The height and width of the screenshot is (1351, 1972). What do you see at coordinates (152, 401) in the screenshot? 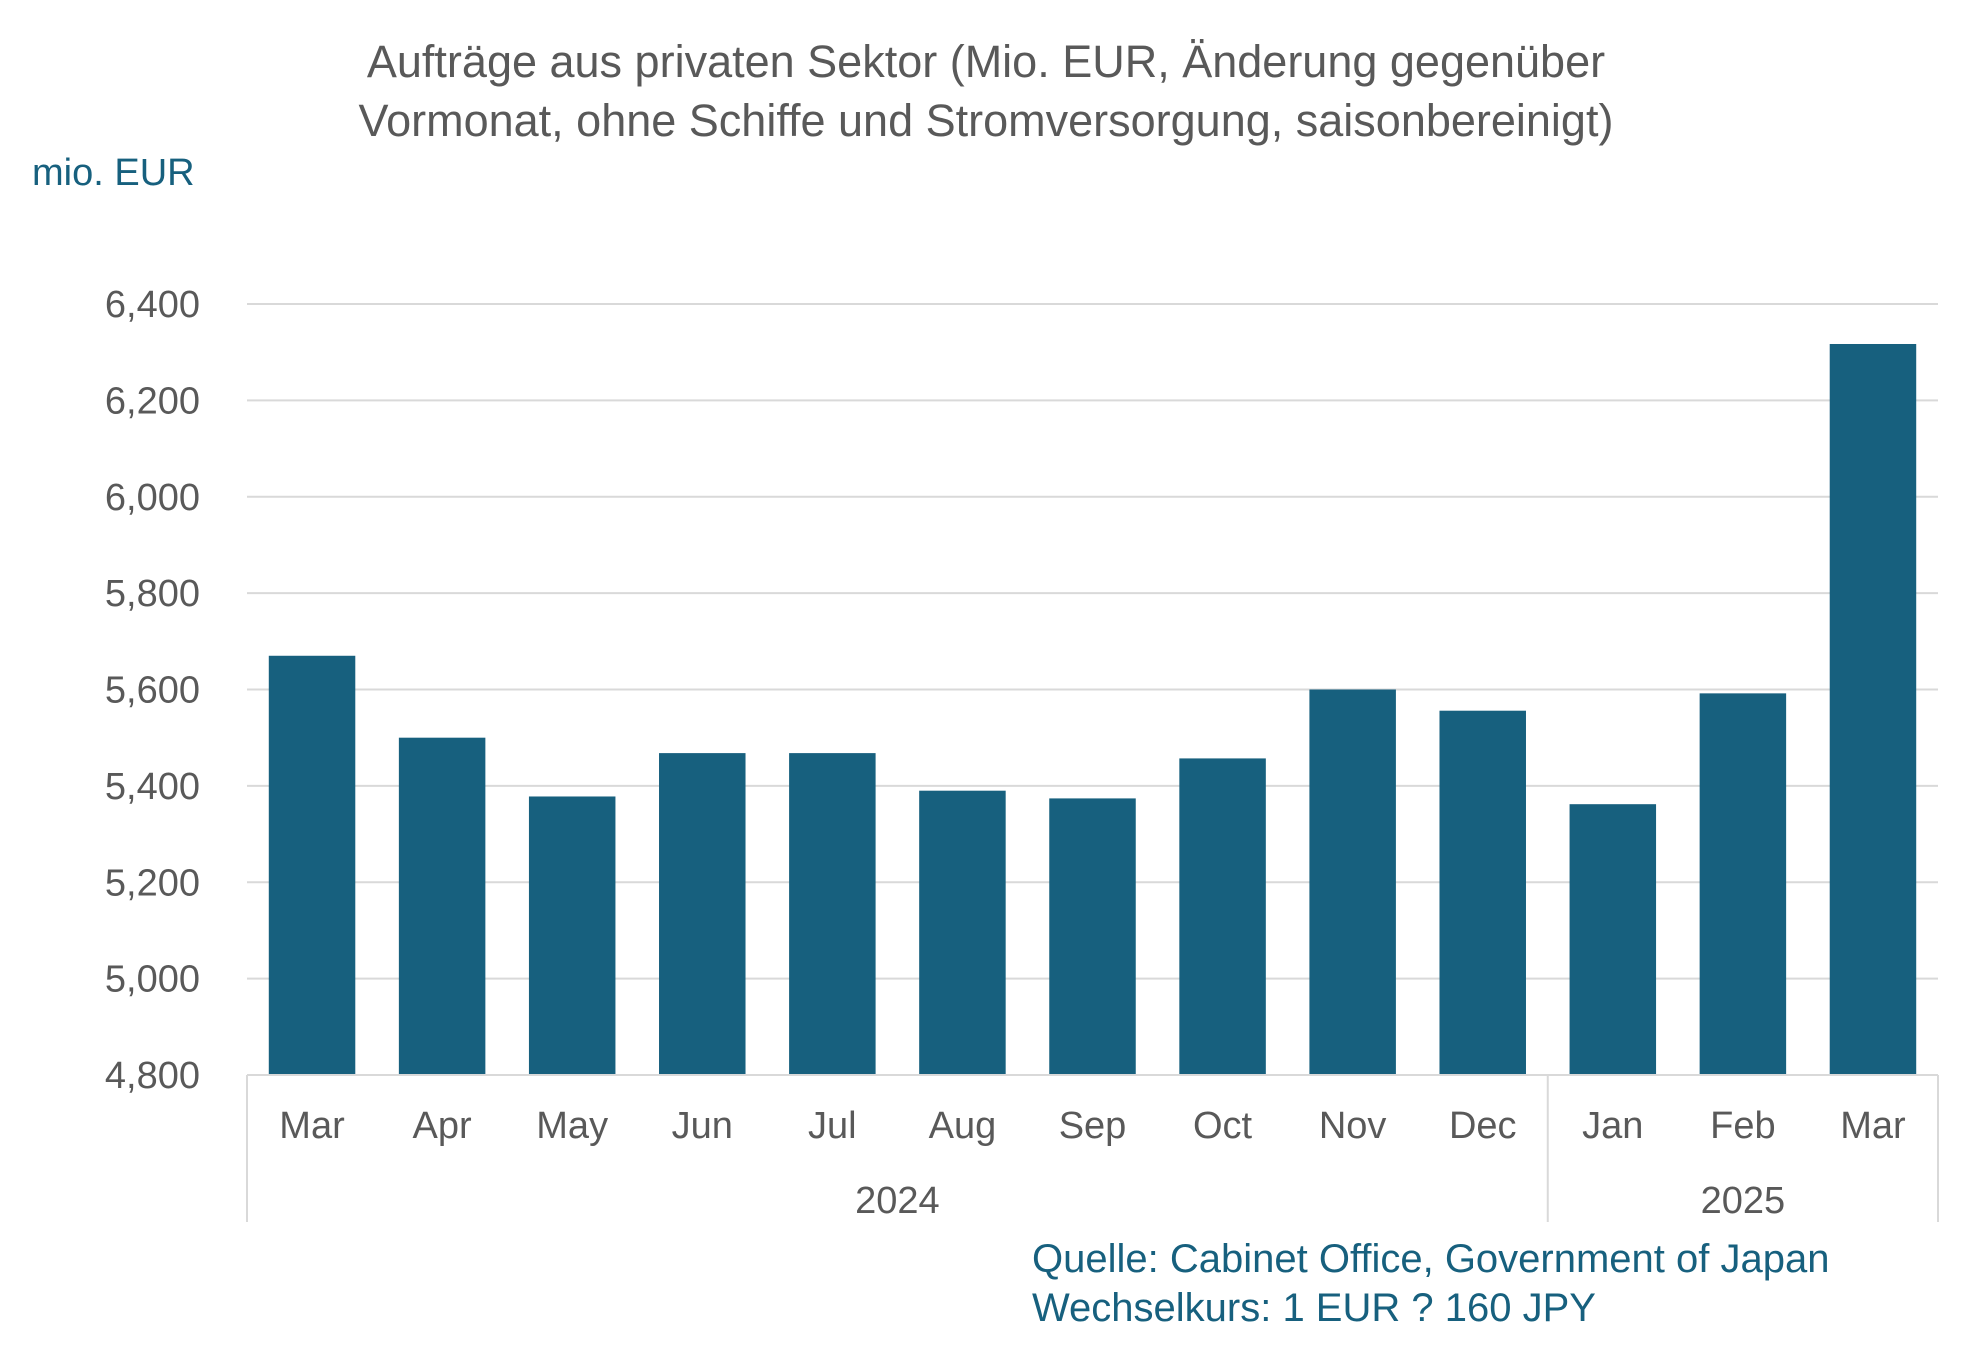
I see `y-tick-label: 6,200` at bounding box center [152, 401].